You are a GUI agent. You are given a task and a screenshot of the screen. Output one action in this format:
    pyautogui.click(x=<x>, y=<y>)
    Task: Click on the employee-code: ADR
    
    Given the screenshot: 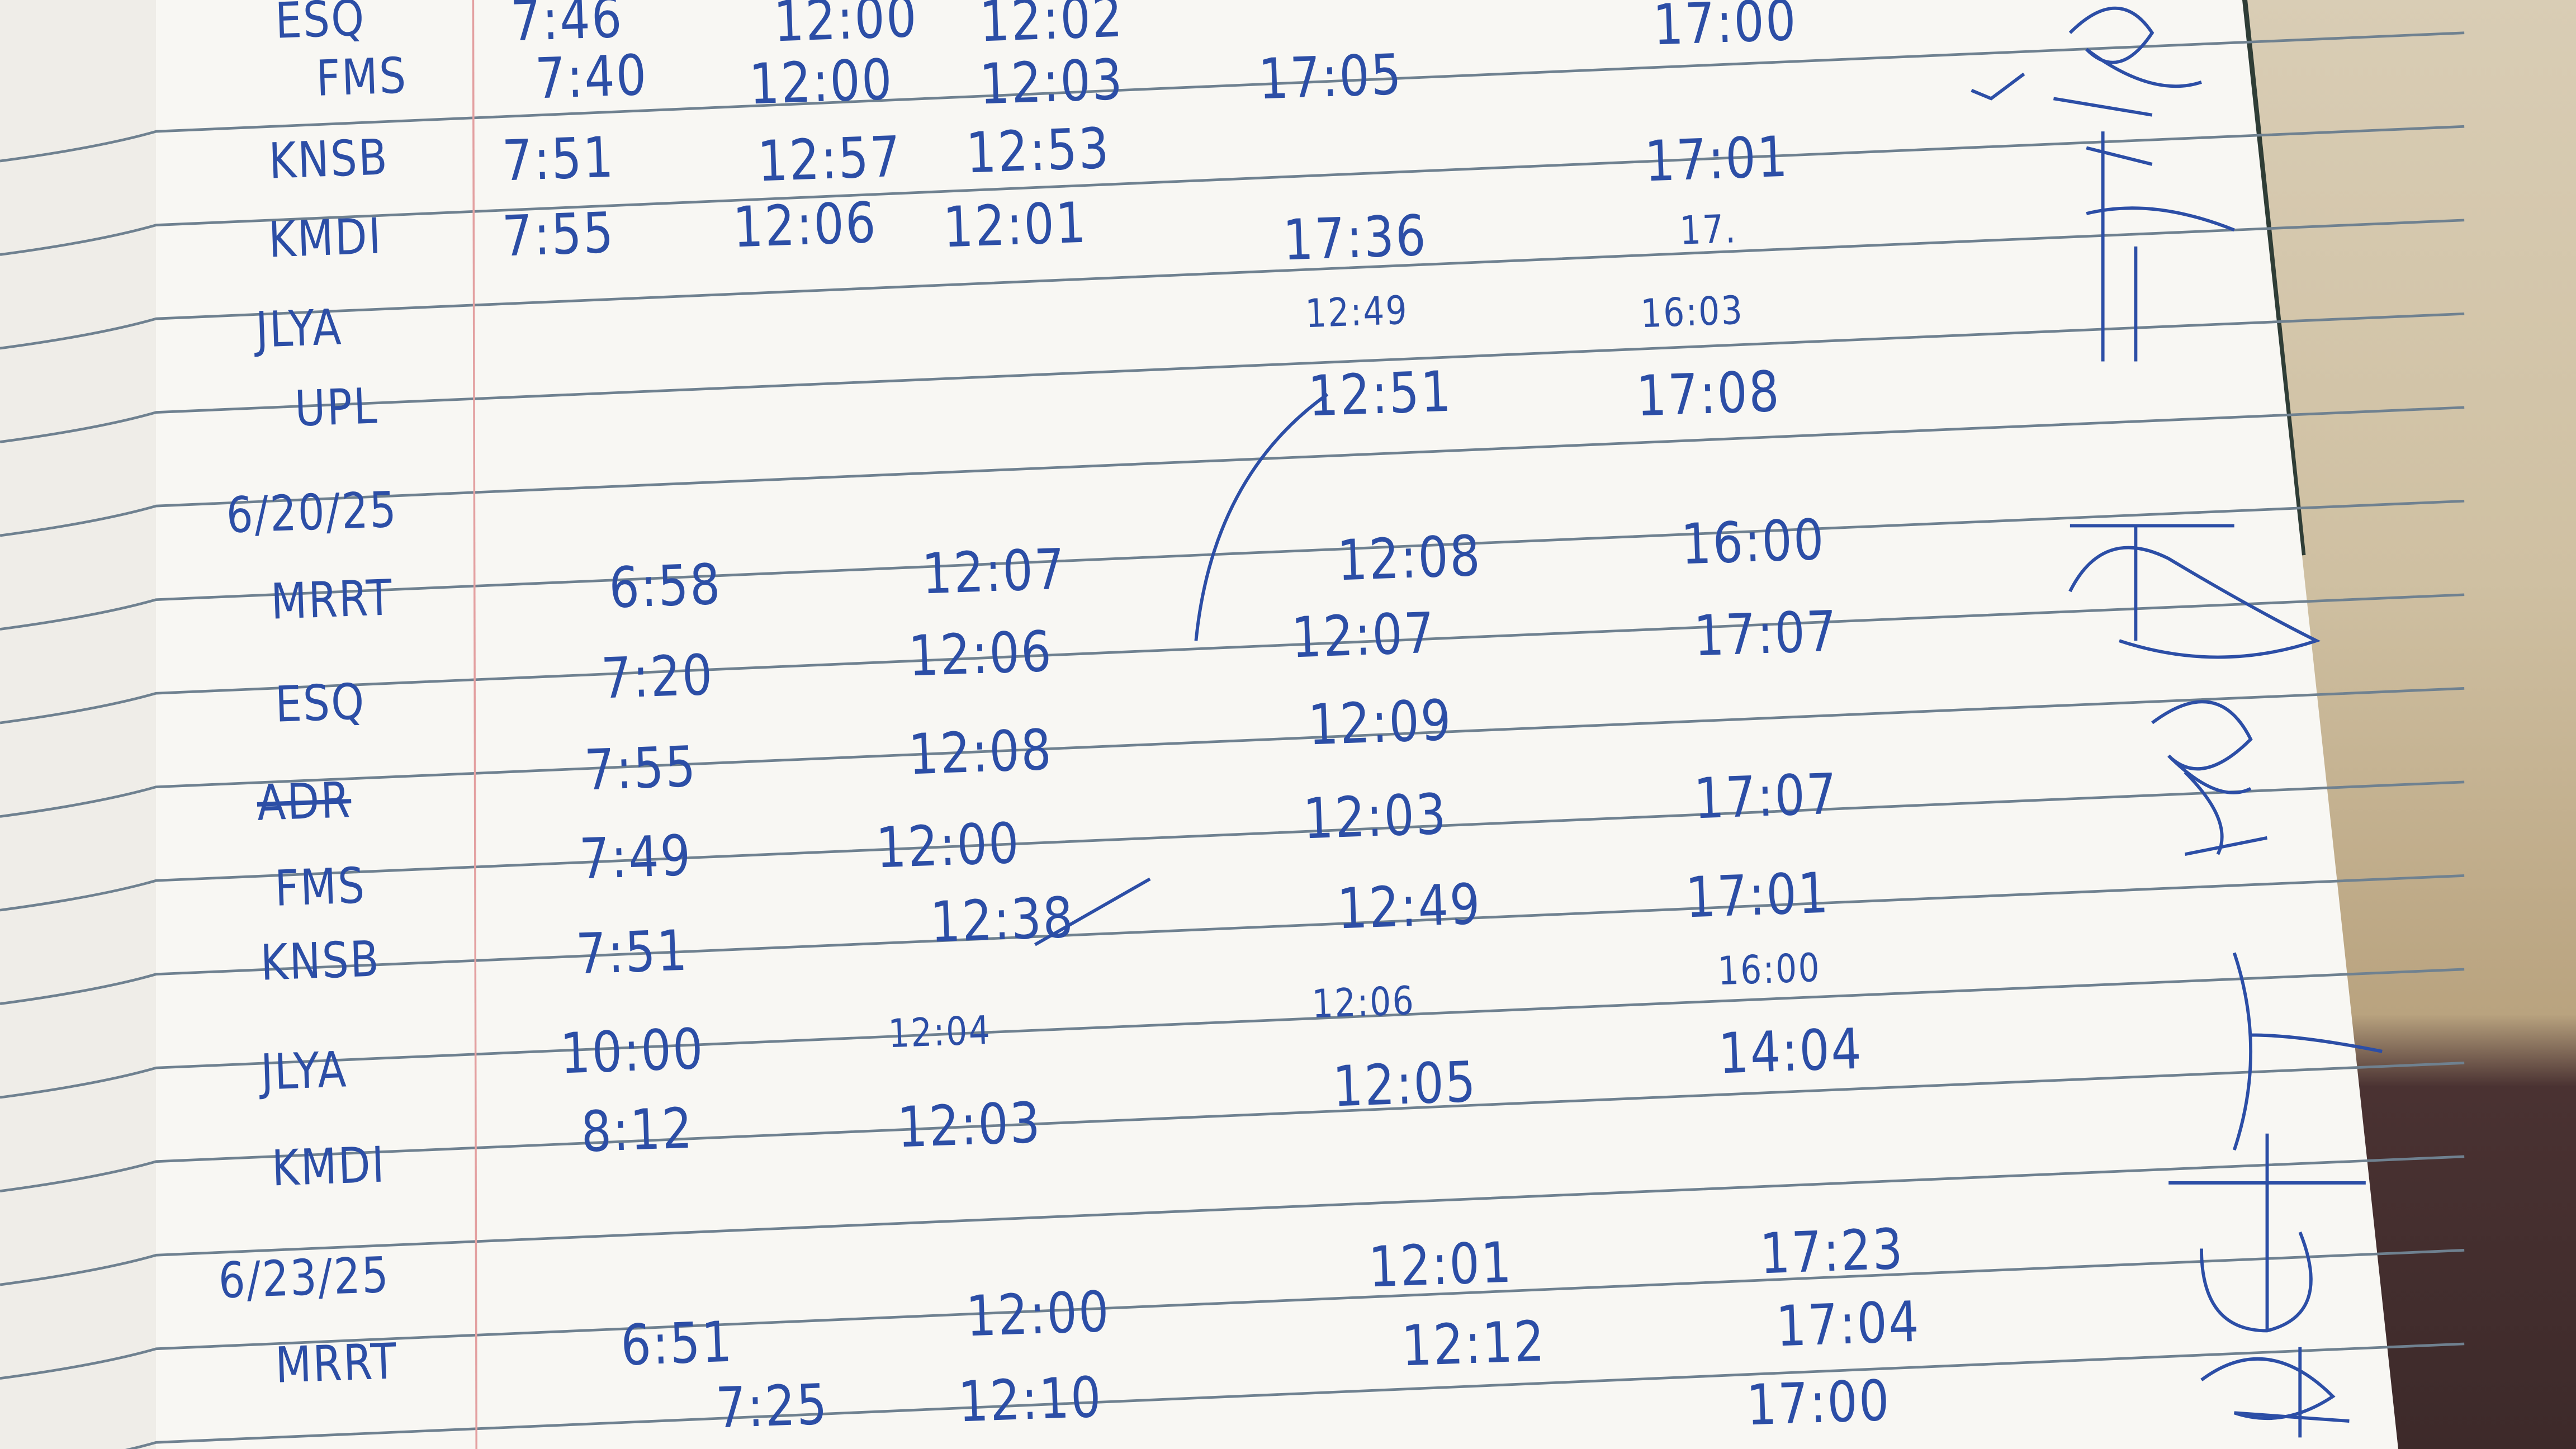 What is the action you would take?
    pyautogui.click(x=304, y=802)
    